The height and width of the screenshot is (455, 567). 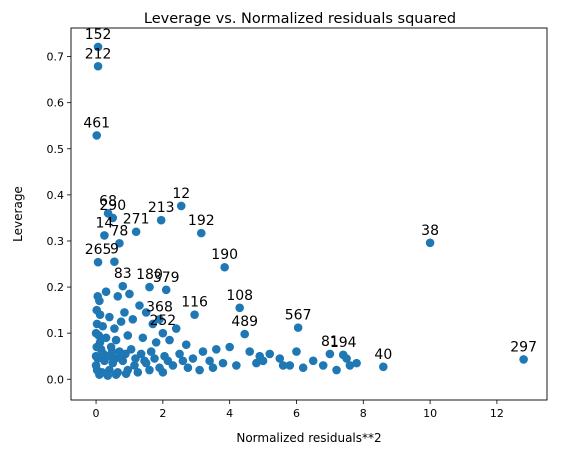 I want to click on point-label: 213, so click(x=161, y=208).